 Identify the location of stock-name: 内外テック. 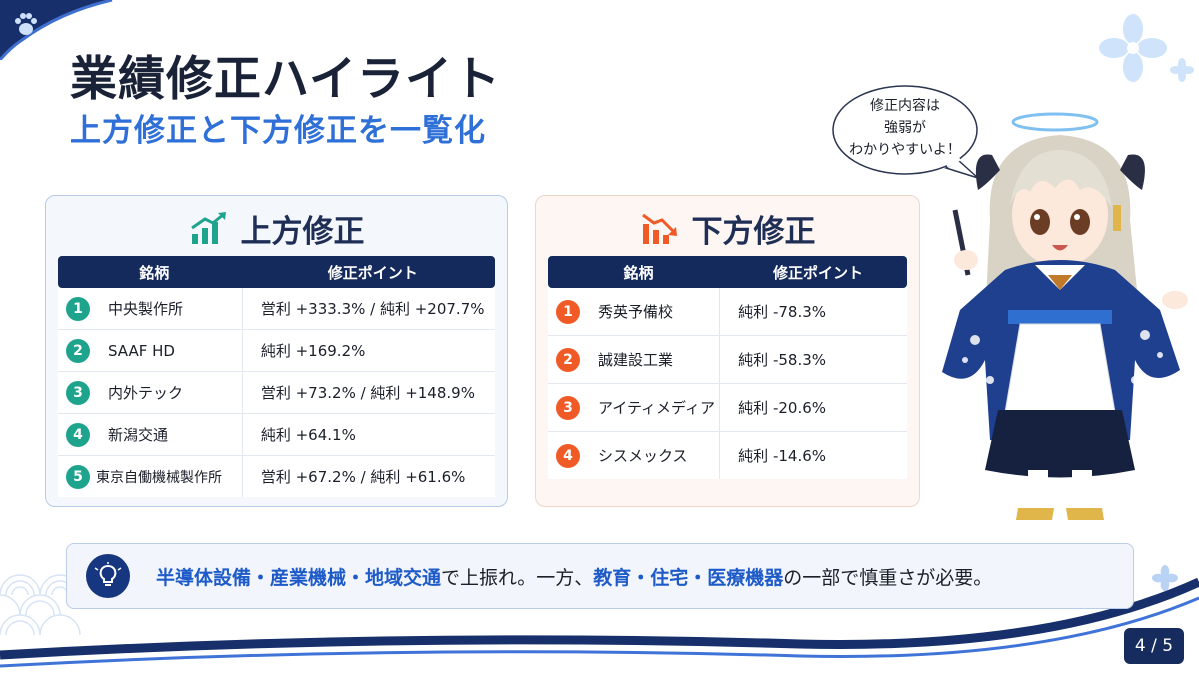
(146, 393).